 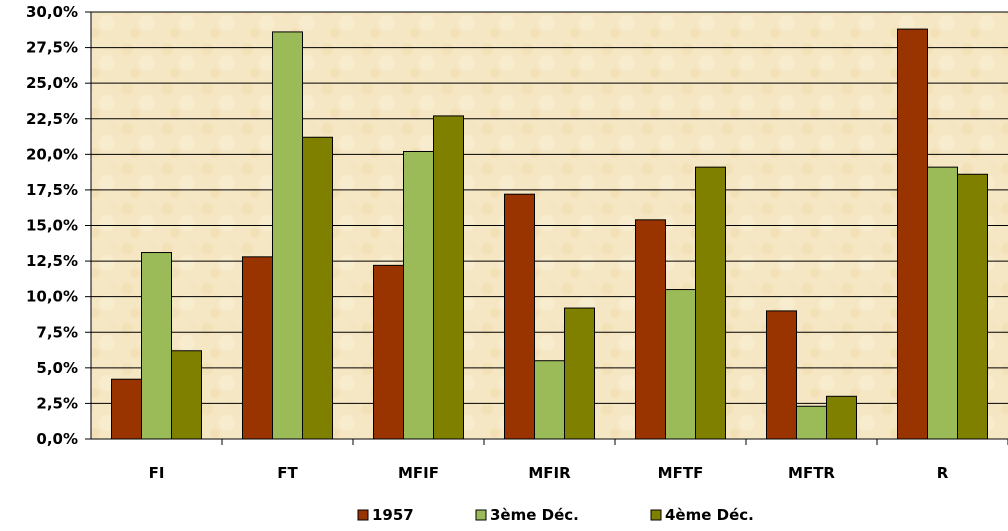 I want to click on legend: 1957 3ème Déc. 4ème Déc., so click(x=555, y=515).